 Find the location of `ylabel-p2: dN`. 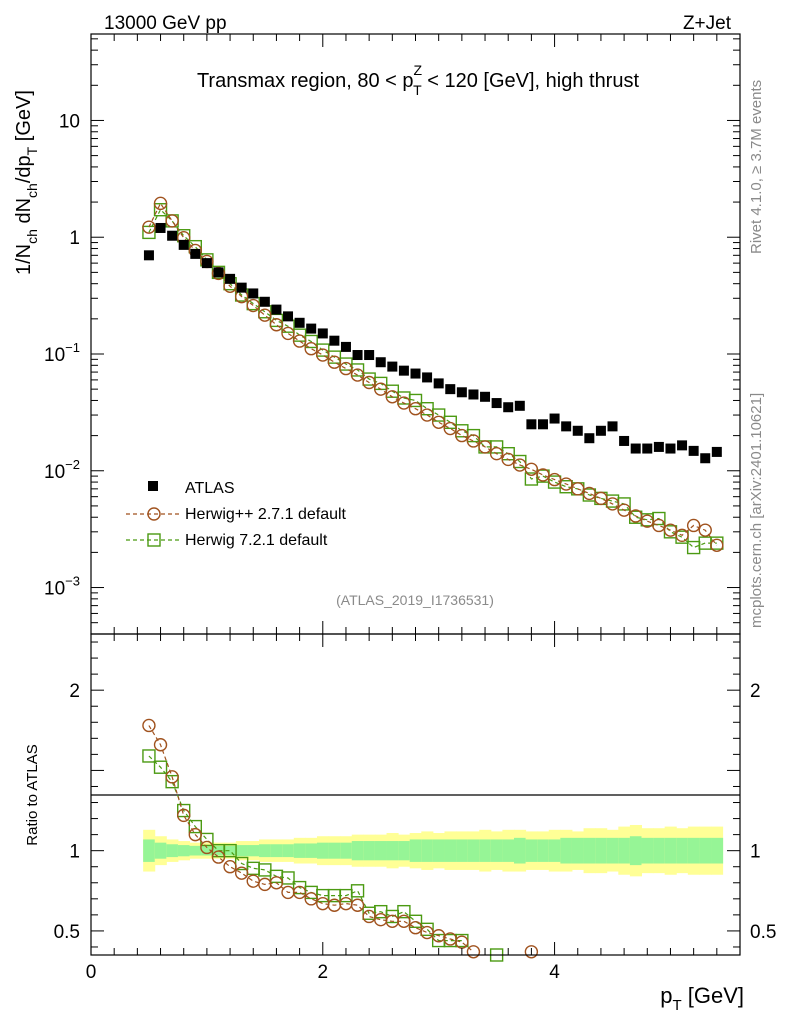

ylabel-p2: dN is located at coordinates (24, 213).